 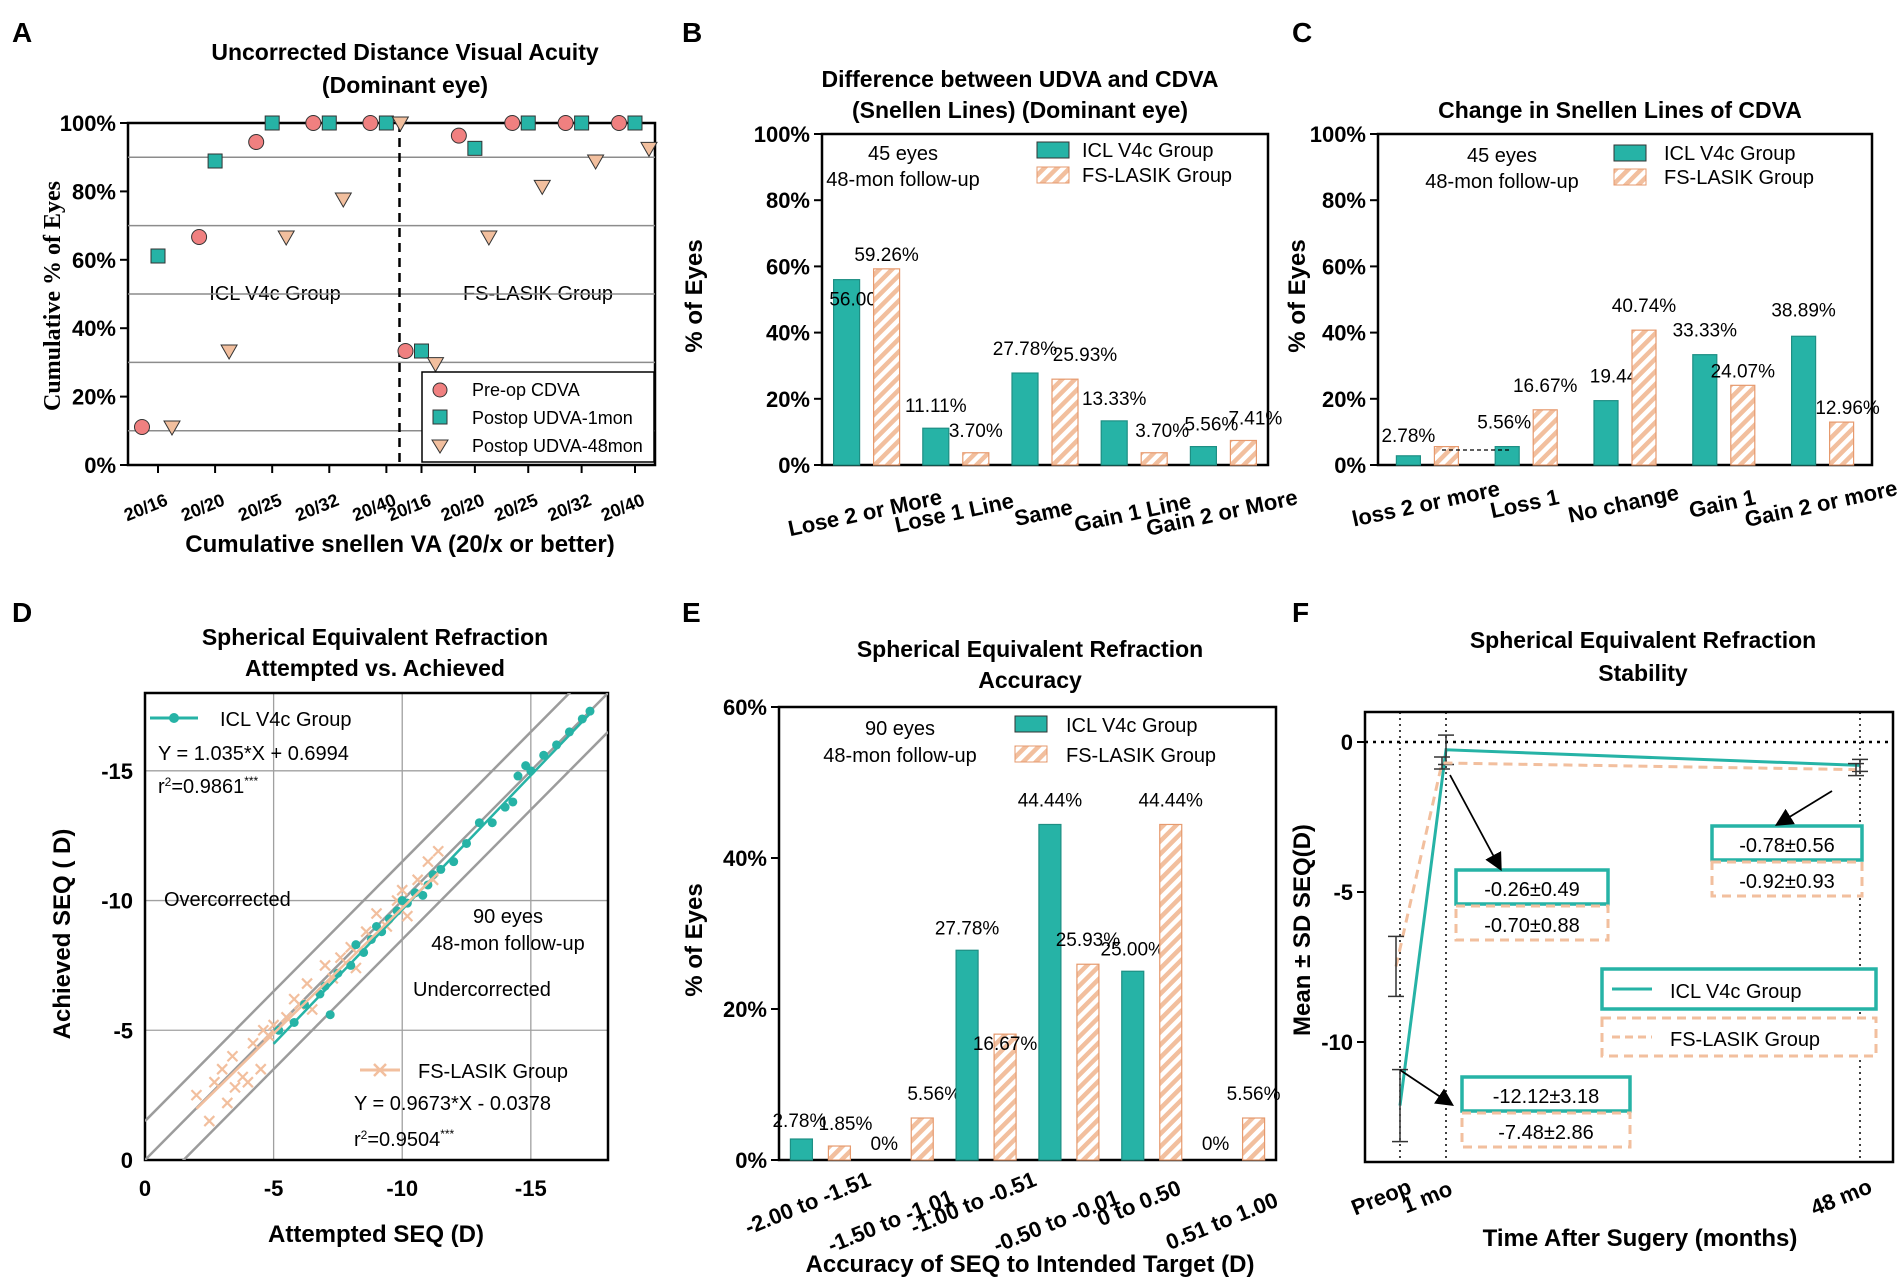 What do you see at coordinates (1532, 926) in the screenshot?
I see `svg-text: -0.70±0.88` at bounding box center [1532, 926].